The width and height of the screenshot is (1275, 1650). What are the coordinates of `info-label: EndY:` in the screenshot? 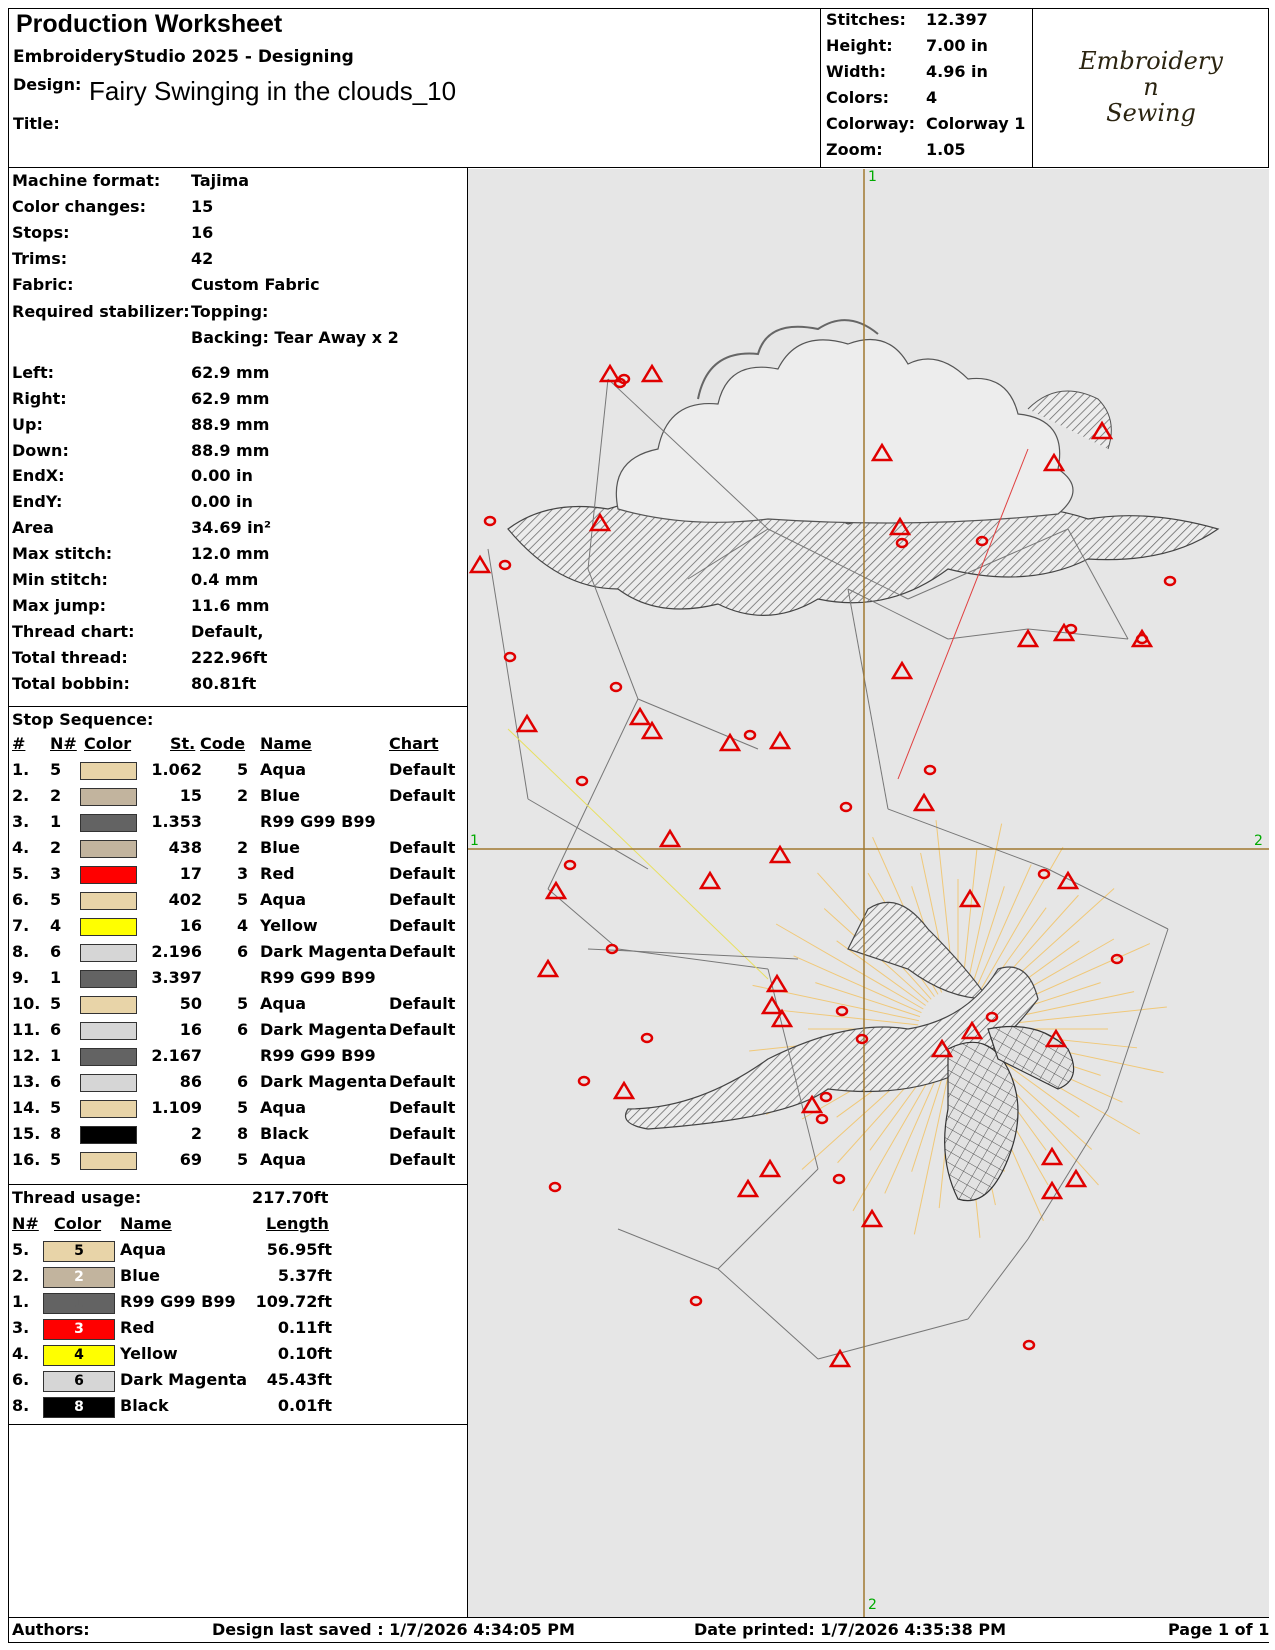 It's located at (37, 501).